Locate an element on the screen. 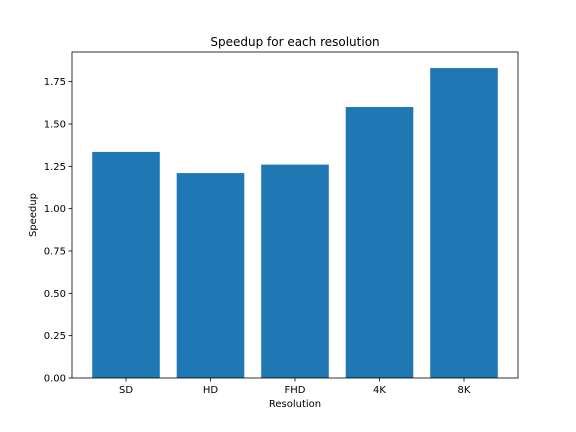 The height and width of the screenshot is (432, 576). y-tick-label: 0.50 is located at coordinates (55, 294).